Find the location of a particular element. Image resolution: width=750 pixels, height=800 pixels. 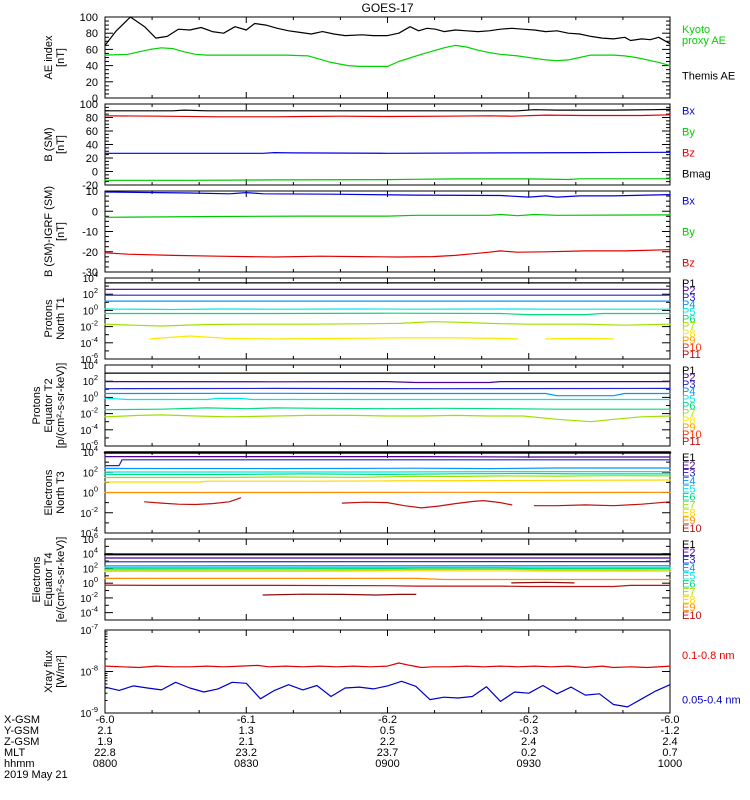

series-protons-north-t1-p5 is located at coordinates (387, 309).